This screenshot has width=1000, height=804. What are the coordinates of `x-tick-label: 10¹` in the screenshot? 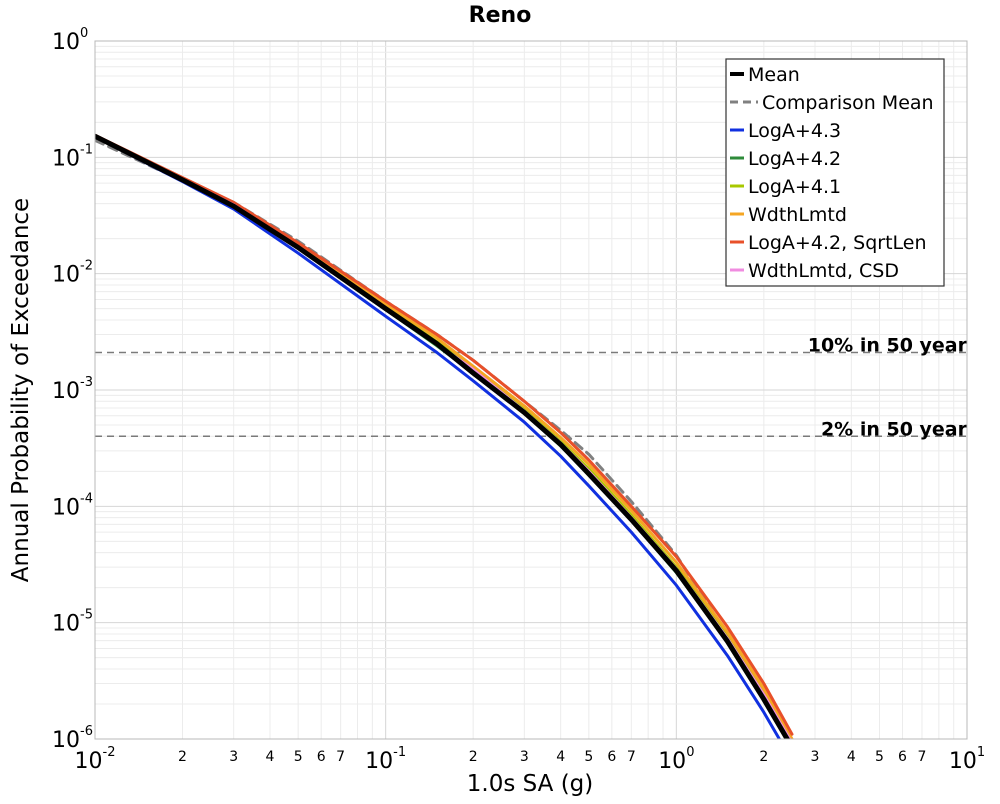 It's located at (967, 759).